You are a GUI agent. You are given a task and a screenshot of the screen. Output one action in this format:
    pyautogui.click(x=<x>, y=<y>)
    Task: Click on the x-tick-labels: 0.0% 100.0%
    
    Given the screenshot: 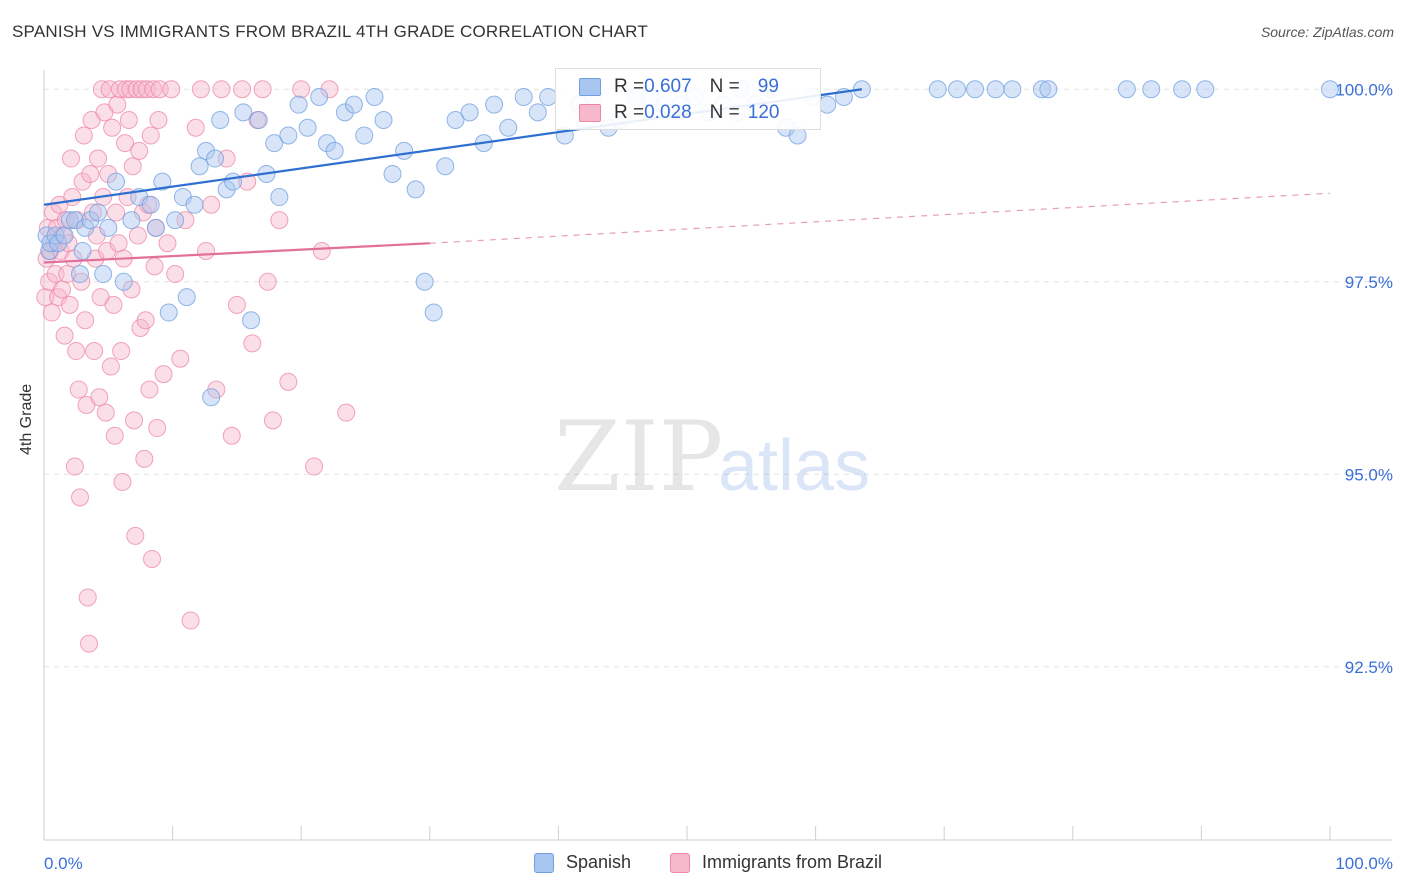 What is the action you would take?
    pyautogui.click(x=718, y=863)
    